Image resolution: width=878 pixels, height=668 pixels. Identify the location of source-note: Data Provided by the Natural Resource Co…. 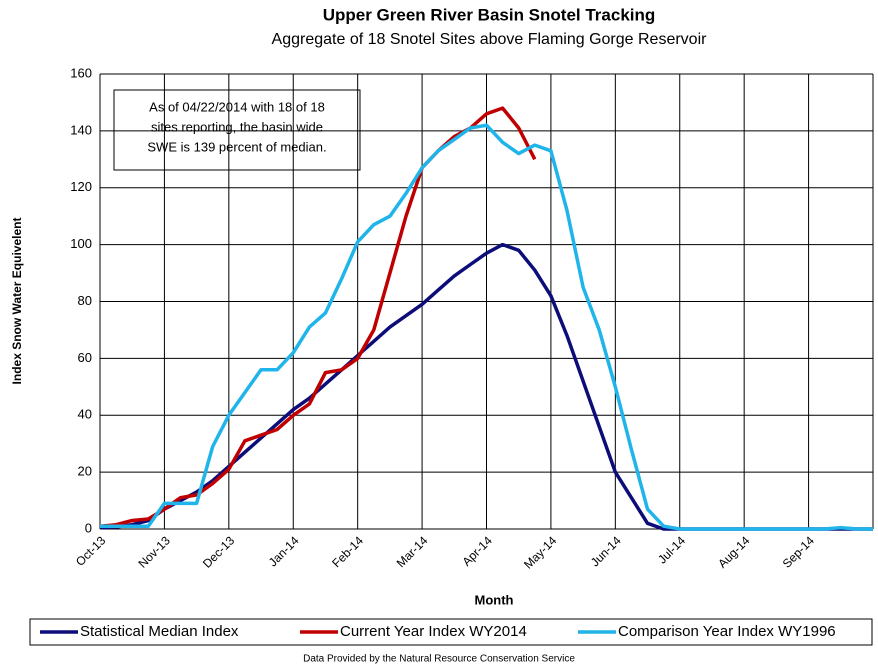
(439, 659).